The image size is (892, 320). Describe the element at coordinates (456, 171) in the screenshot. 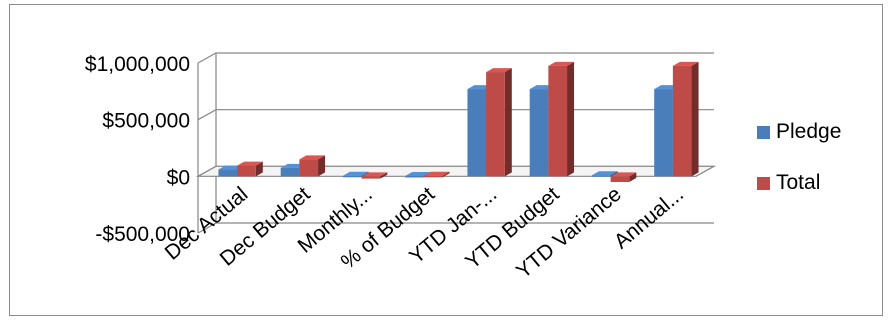

I see `category-axis-floor` at that location.